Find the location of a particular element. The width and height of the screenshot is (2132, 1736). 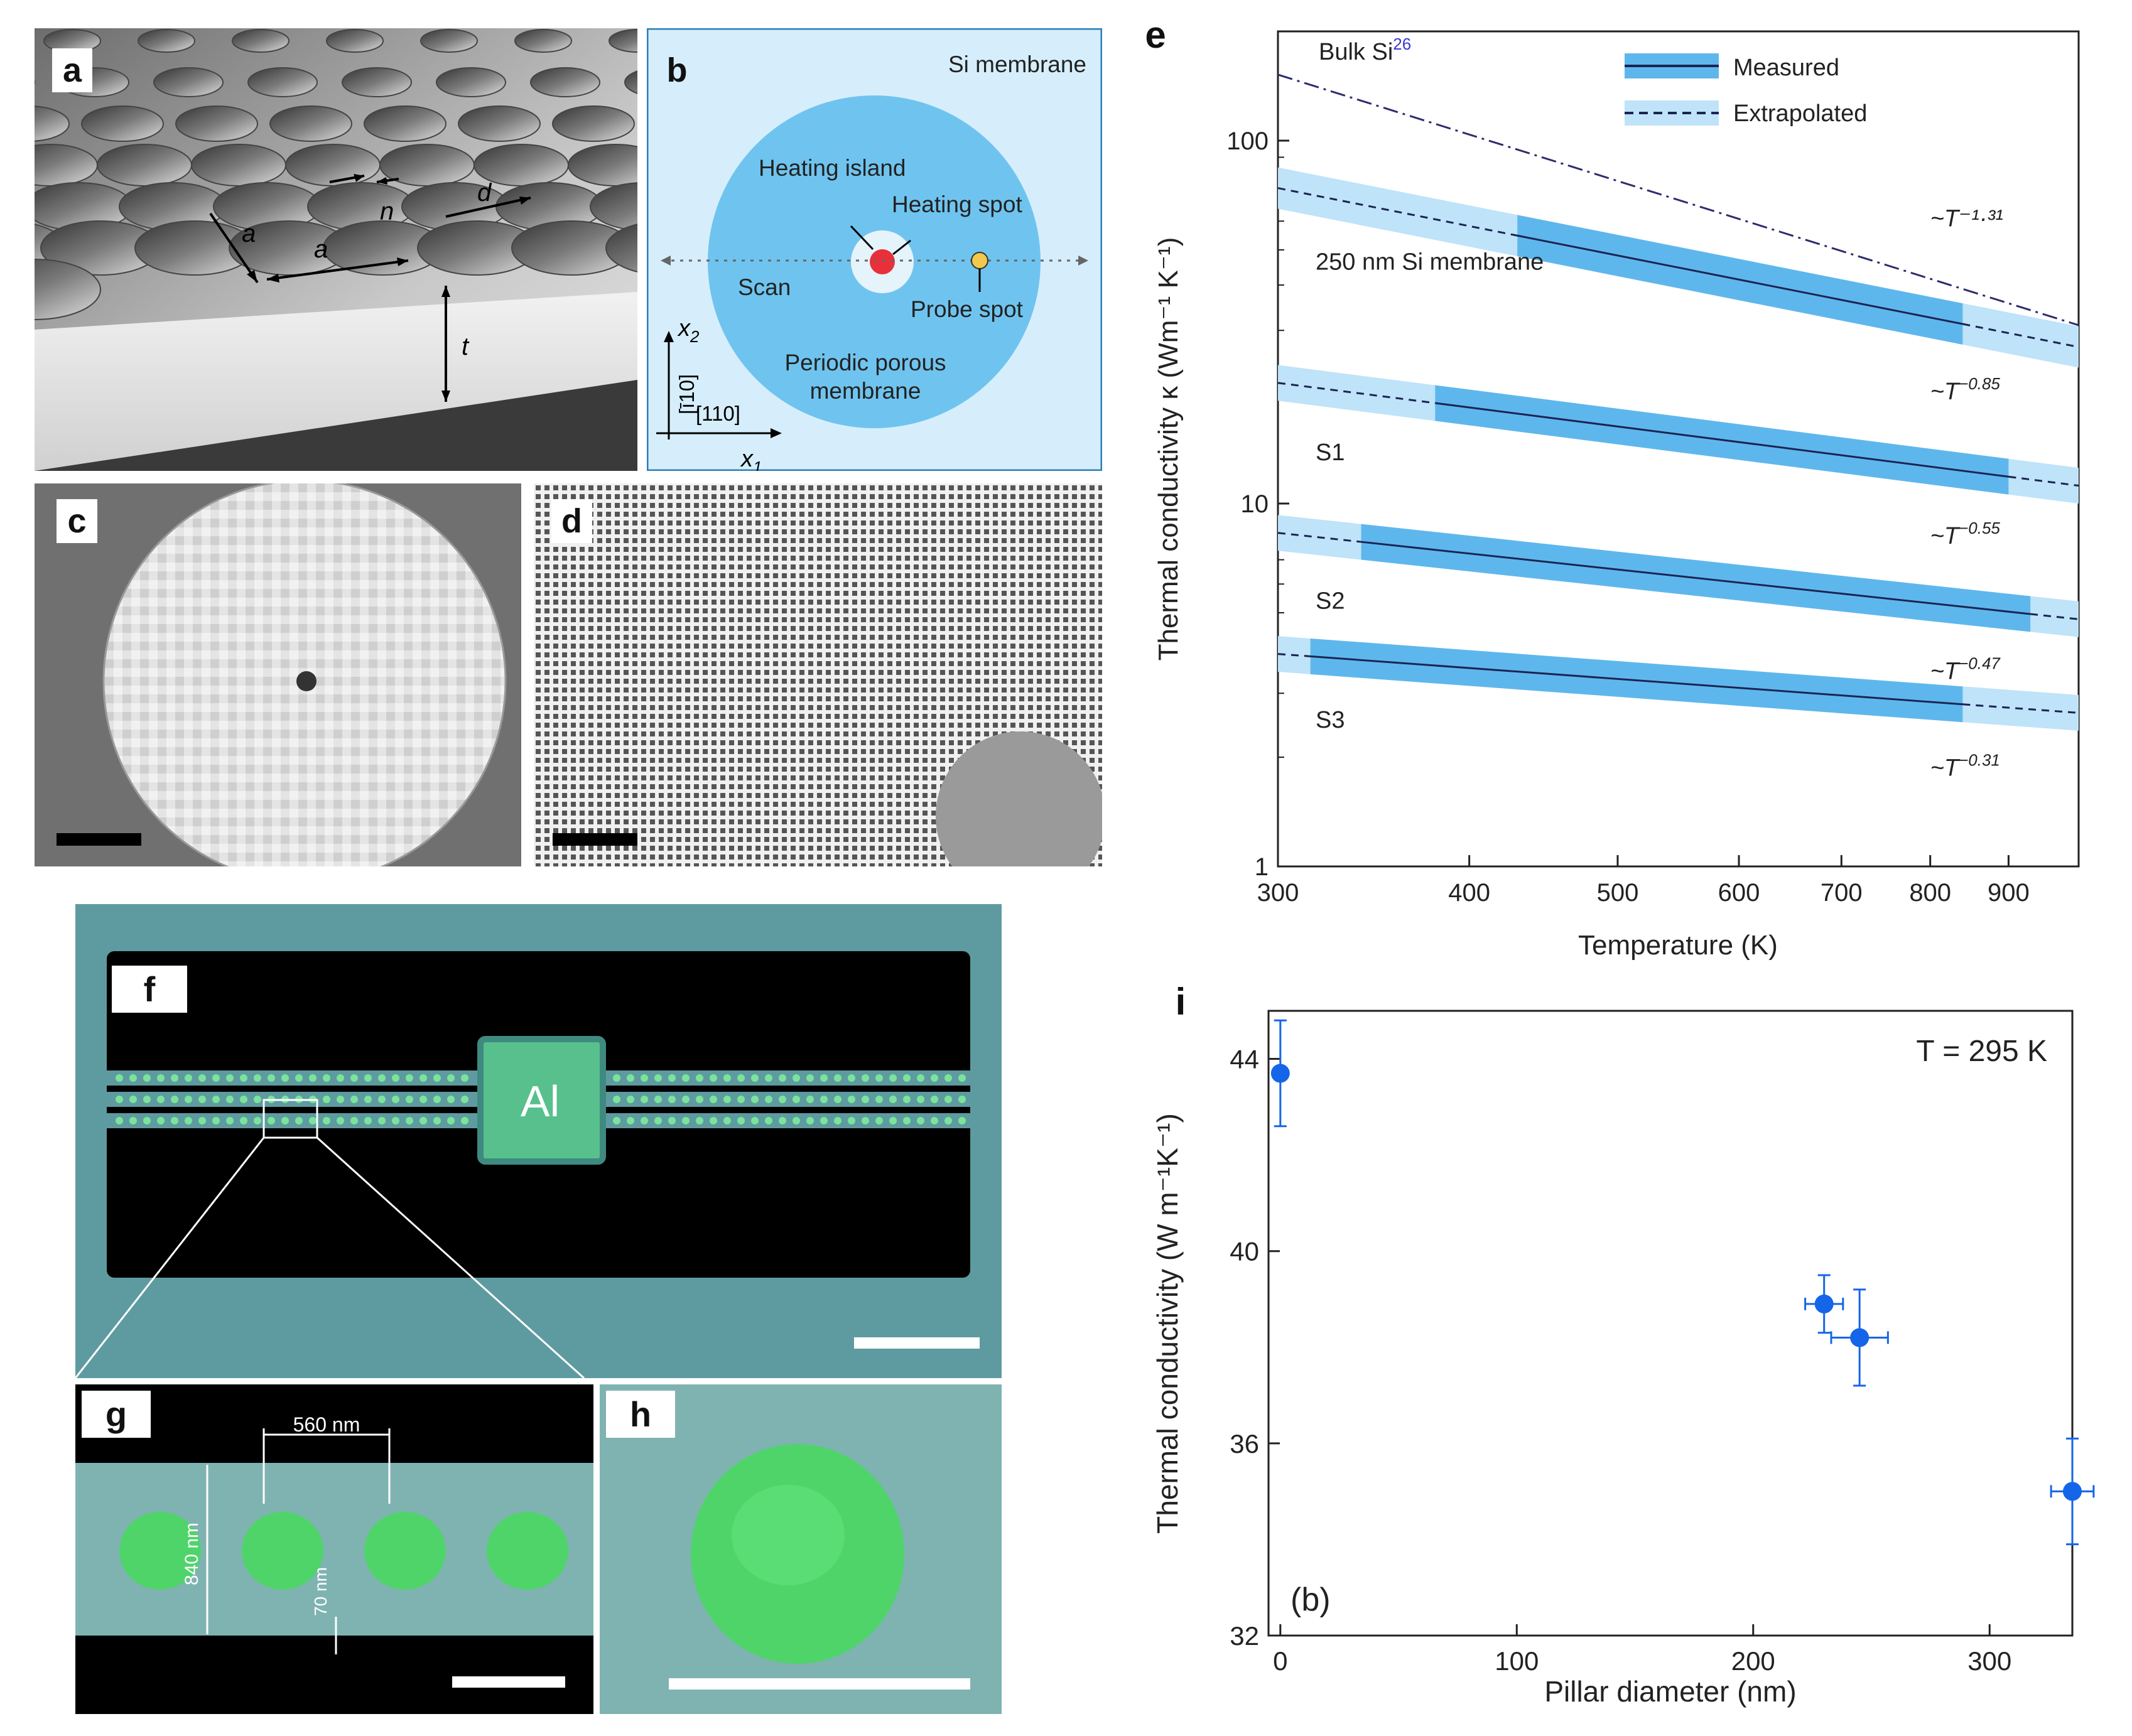

gap-label: 70 nm is located at coordinates (320, 1591).